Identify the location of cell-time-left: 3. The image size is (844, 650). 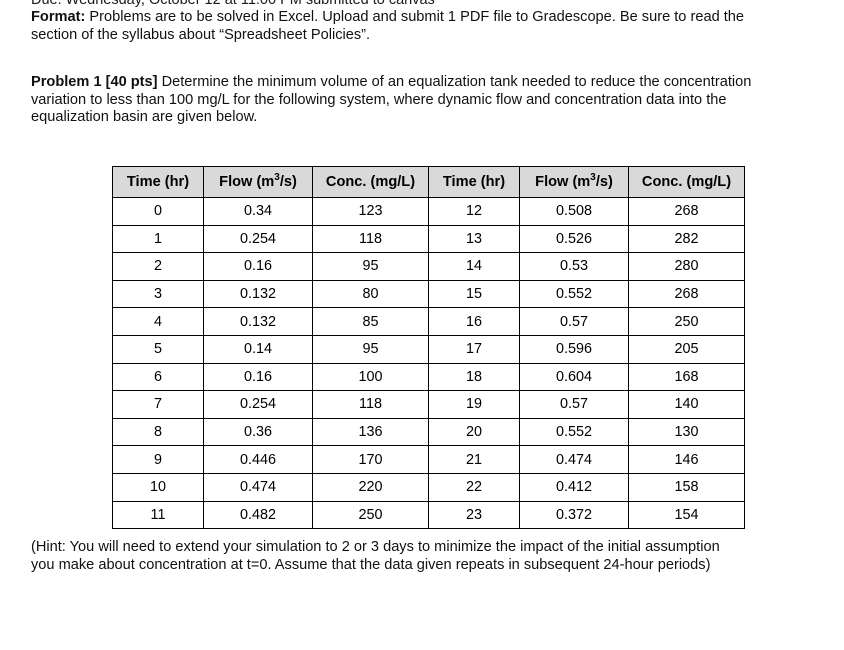
(158, 294).